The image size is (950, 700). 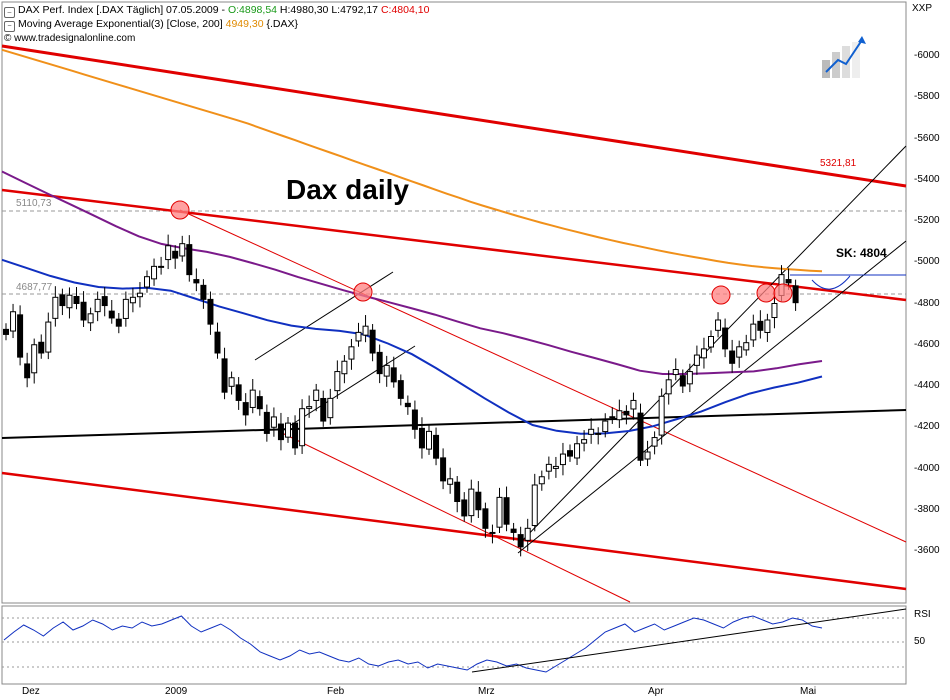 What do you see at coordinates (34, 287) in the screenshot?
I see `lower-level-label: 4687,77` at bounding box center [34, 287].